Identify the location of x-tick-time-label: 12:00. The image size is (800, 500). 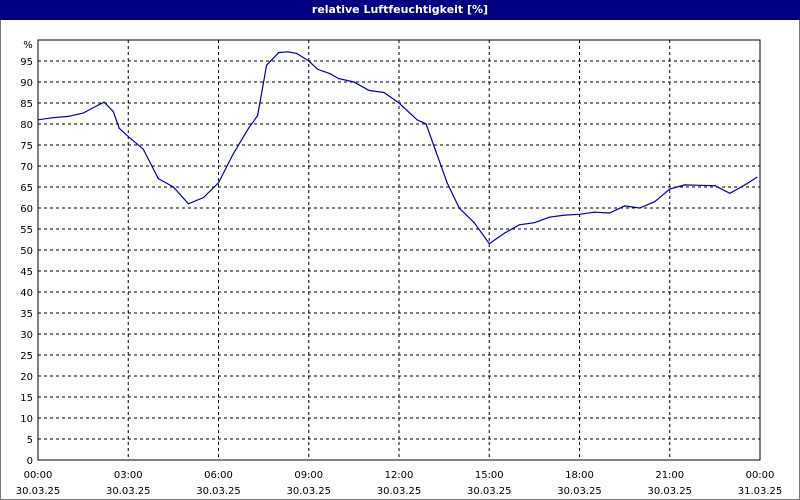
(399, 475).